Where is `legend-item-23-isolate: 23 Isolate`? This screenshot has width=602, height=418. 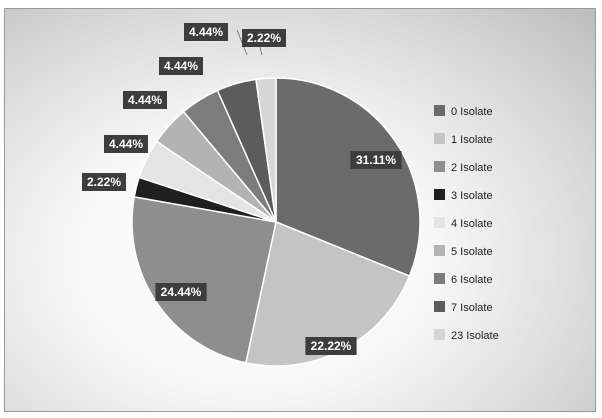 legend-item-23-isolate: 23 Isolate is located at coordinates (466, 335).